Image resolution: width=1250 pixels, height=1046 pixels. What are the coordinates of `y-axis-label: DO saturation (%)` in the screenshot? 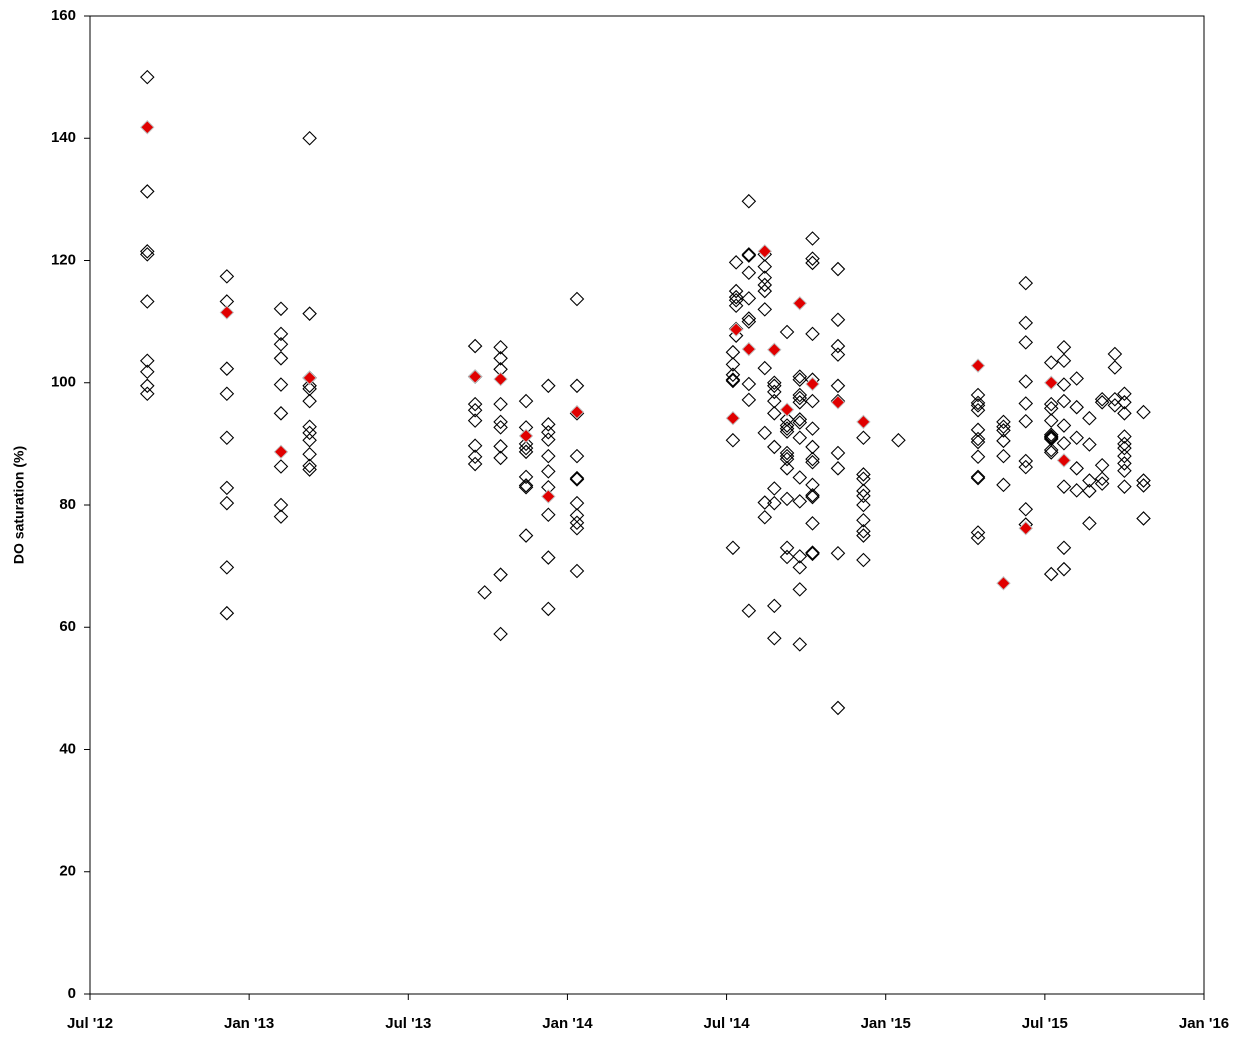 It's located at (19, 505).